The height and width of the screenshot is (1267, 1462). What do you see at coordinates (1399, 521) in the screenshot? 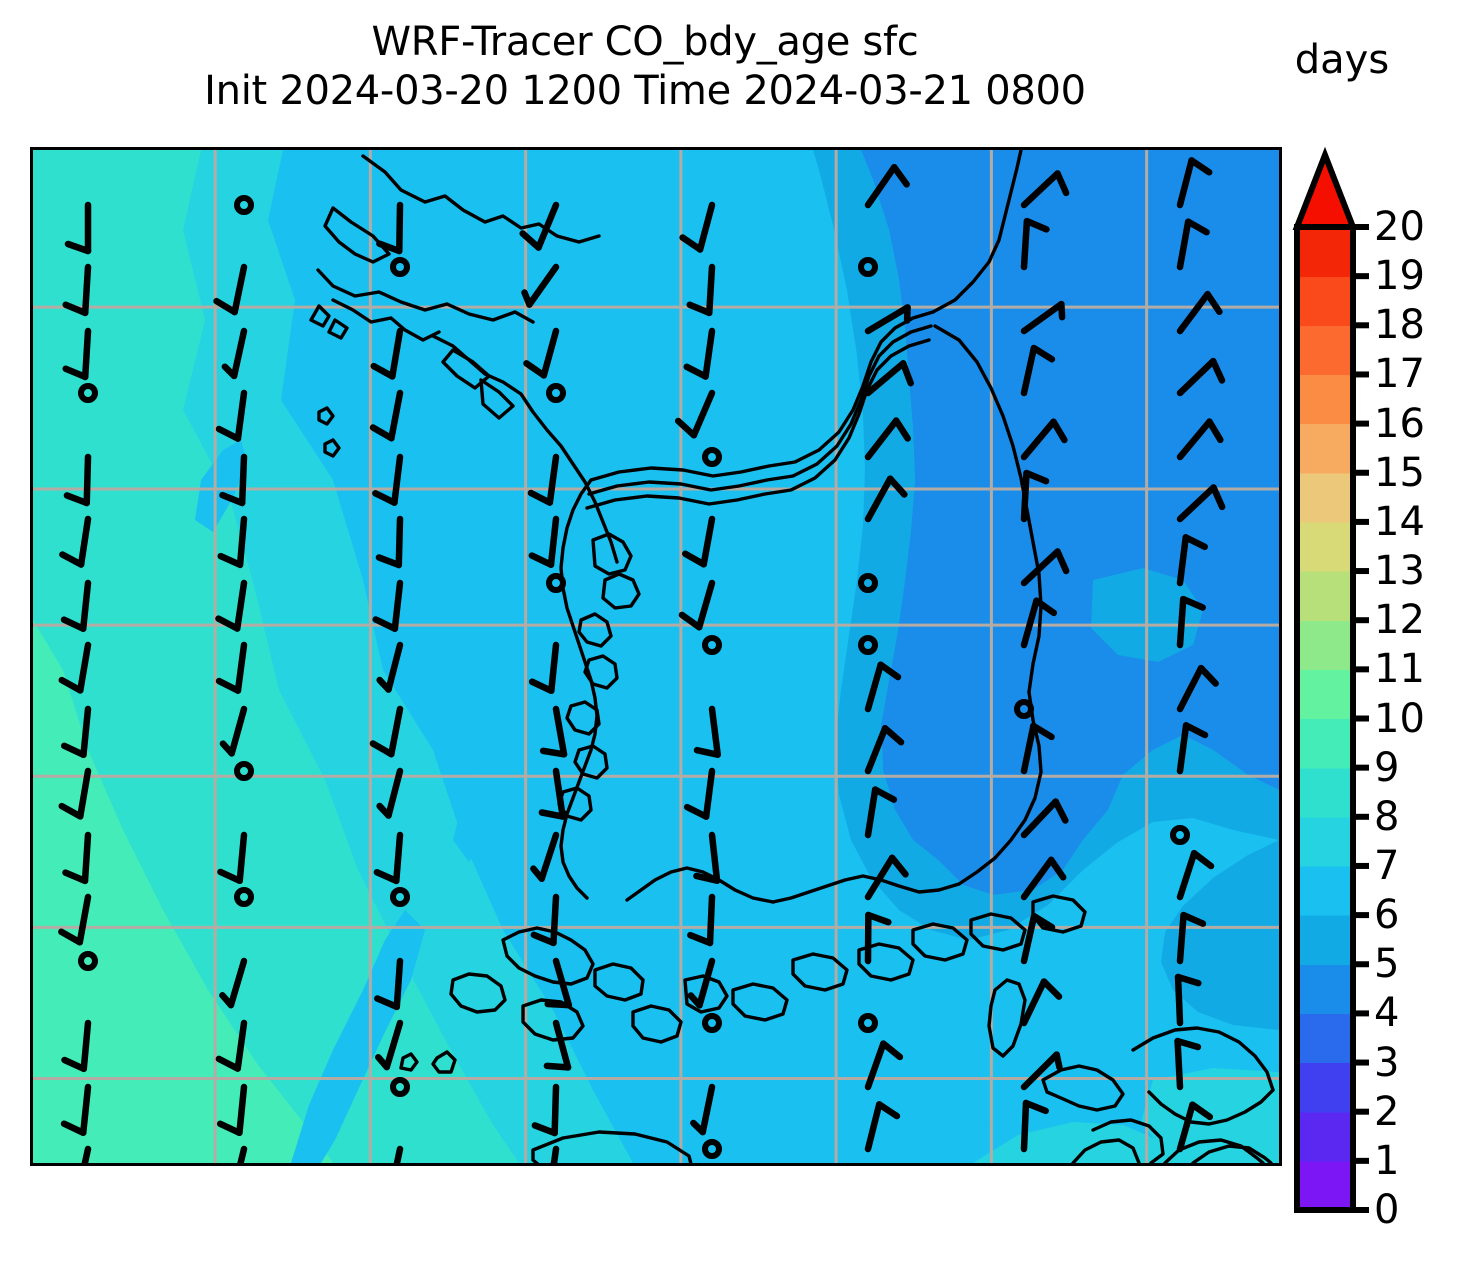
I see `colorbar-tick-label: 14` at bounding box center [1399, 521].